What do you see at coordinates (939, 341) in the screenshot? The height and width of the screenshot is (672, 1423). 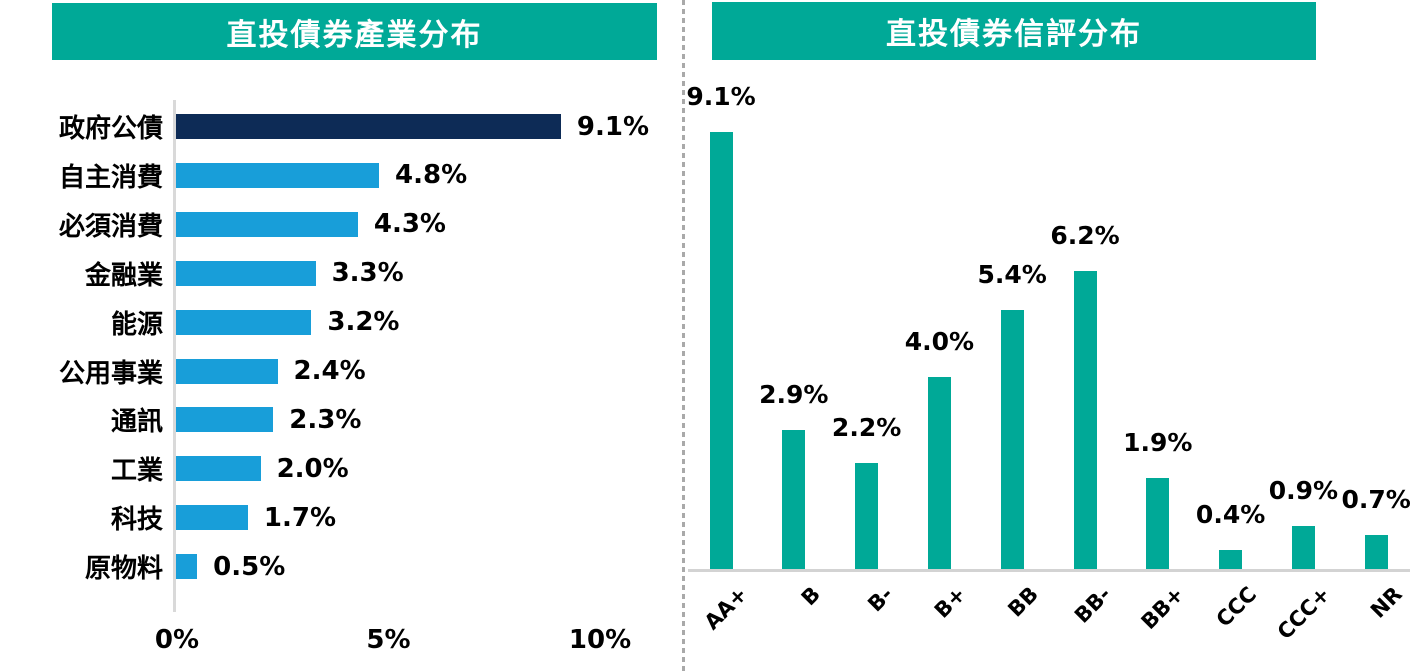 I see `rating-value-label: 4.0%` at bounding box center [939, 341].